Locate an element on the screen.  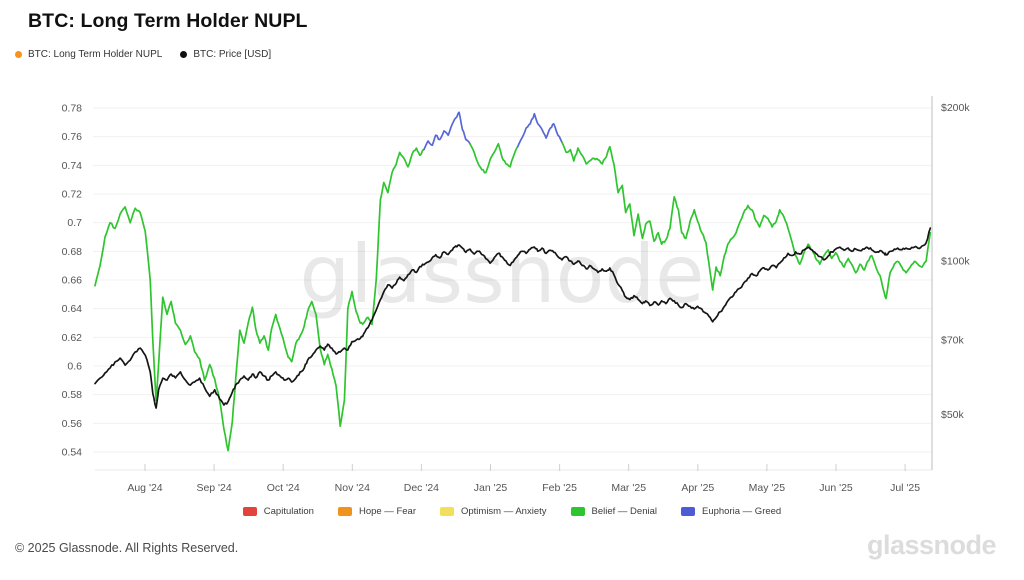
nupl-axis-label: 0.68 is located at coordinates (72, 252).